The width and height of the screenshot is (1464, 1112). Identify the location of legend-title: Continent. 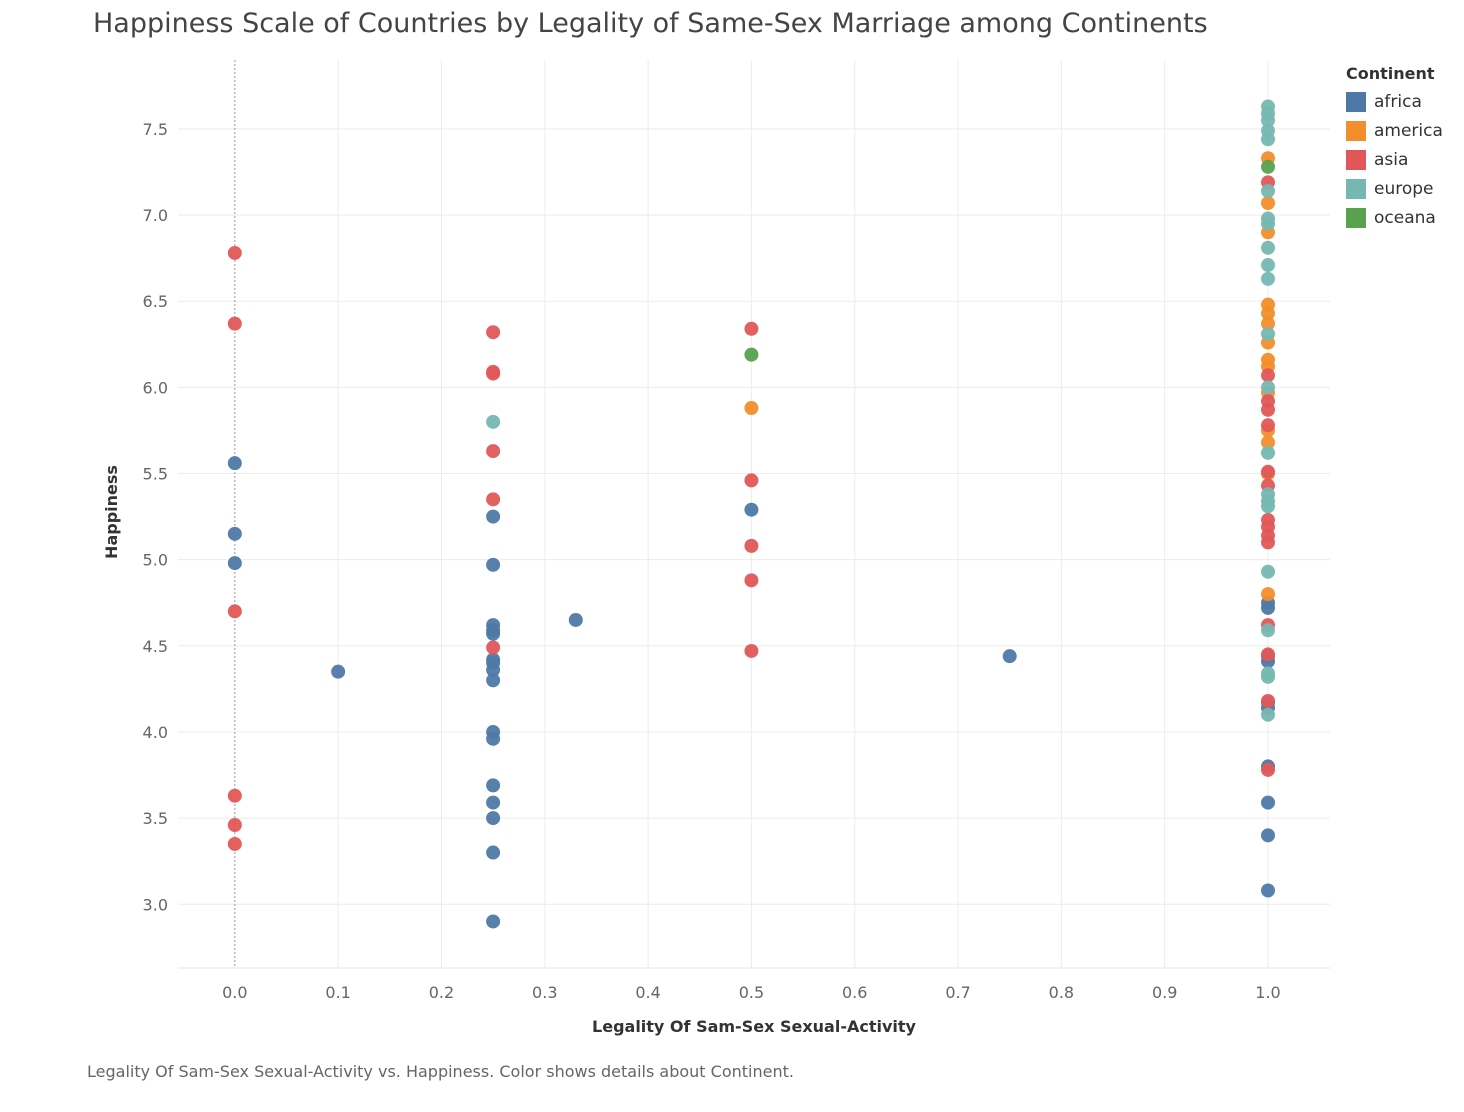
(1390, 73).